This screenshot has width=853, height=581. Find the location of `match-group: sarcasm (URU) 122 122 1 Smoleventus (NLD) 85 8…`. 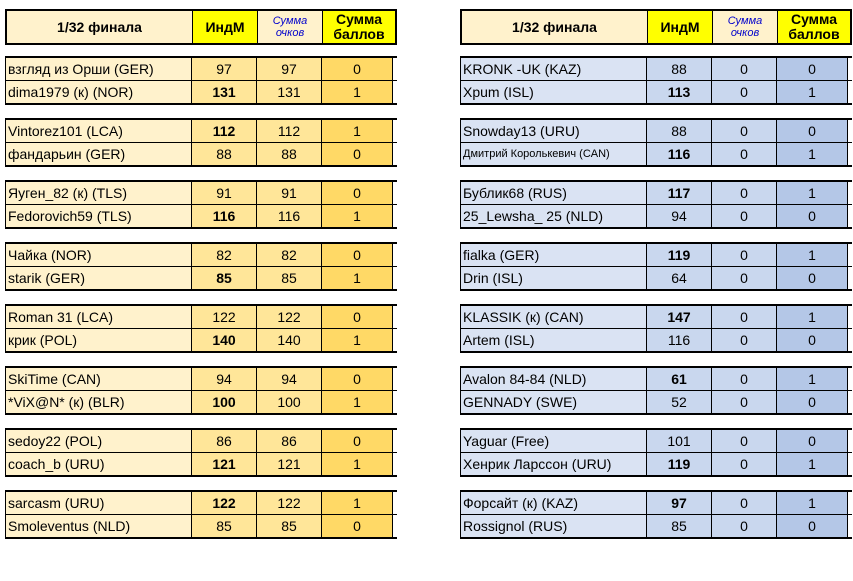

match-group: sarcasm (URU) 122 122 1 Smoleventus (NLD) 85 8… is located at coordinates (201, 514).